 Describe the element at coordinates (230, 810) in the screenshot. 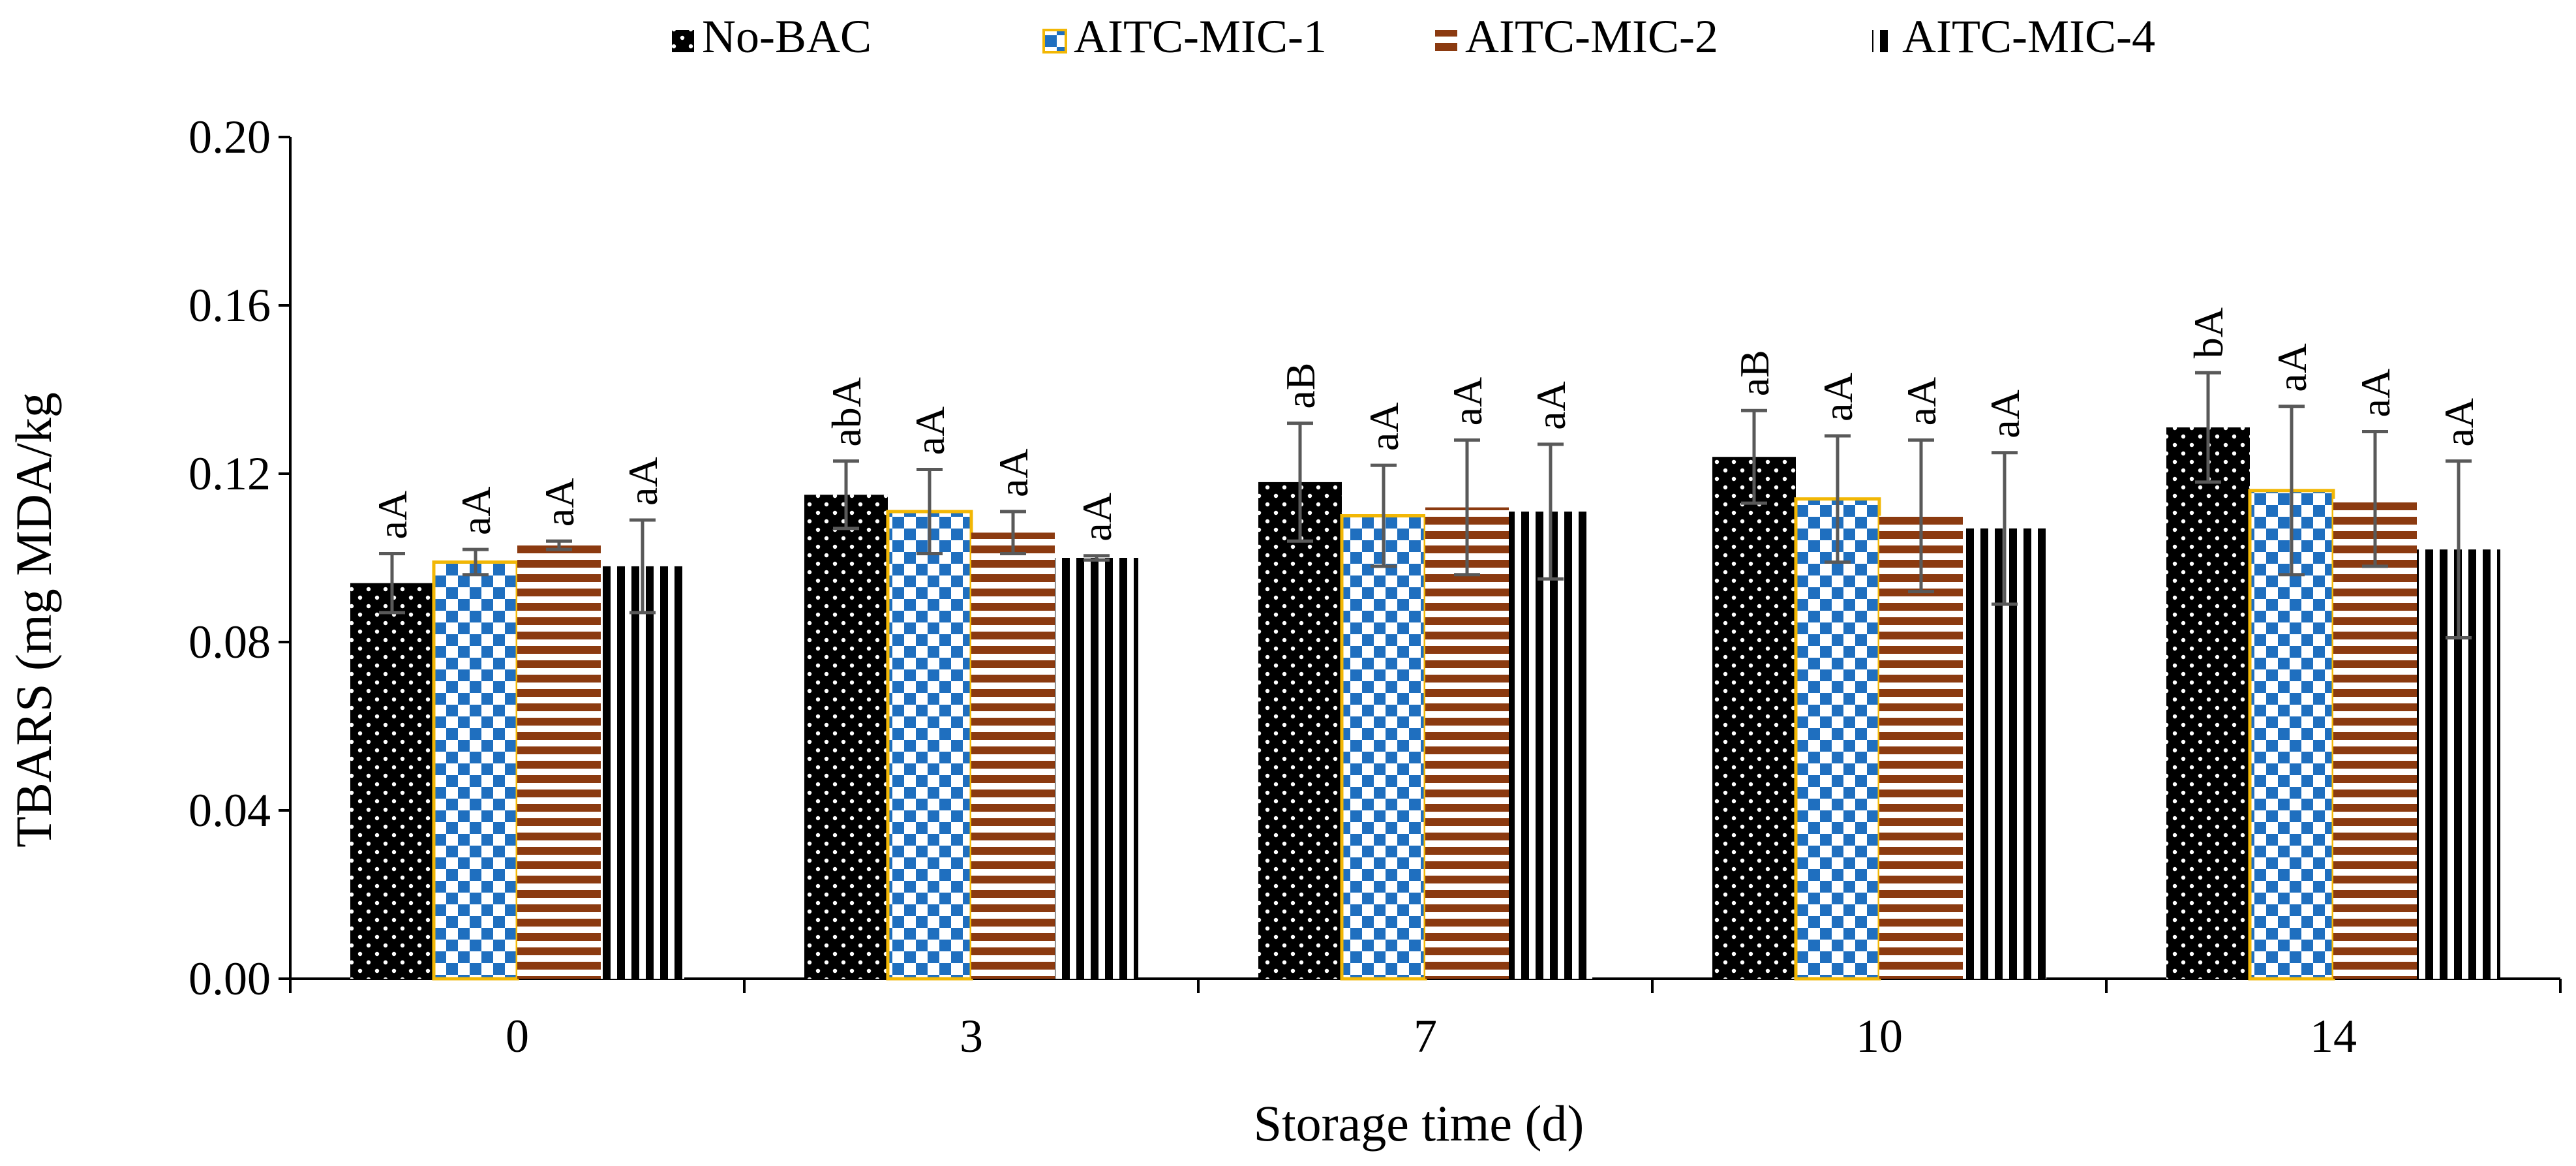

I see `y-tick-label: 0.04` at that location.